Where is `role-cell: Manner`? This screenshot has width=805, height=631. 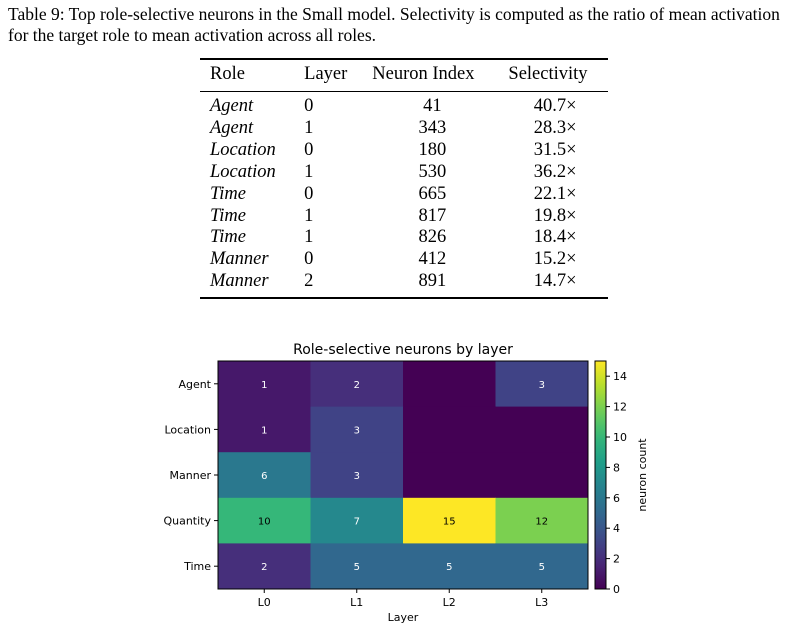
role-cell: Manner is located at coordinates (239, 259).